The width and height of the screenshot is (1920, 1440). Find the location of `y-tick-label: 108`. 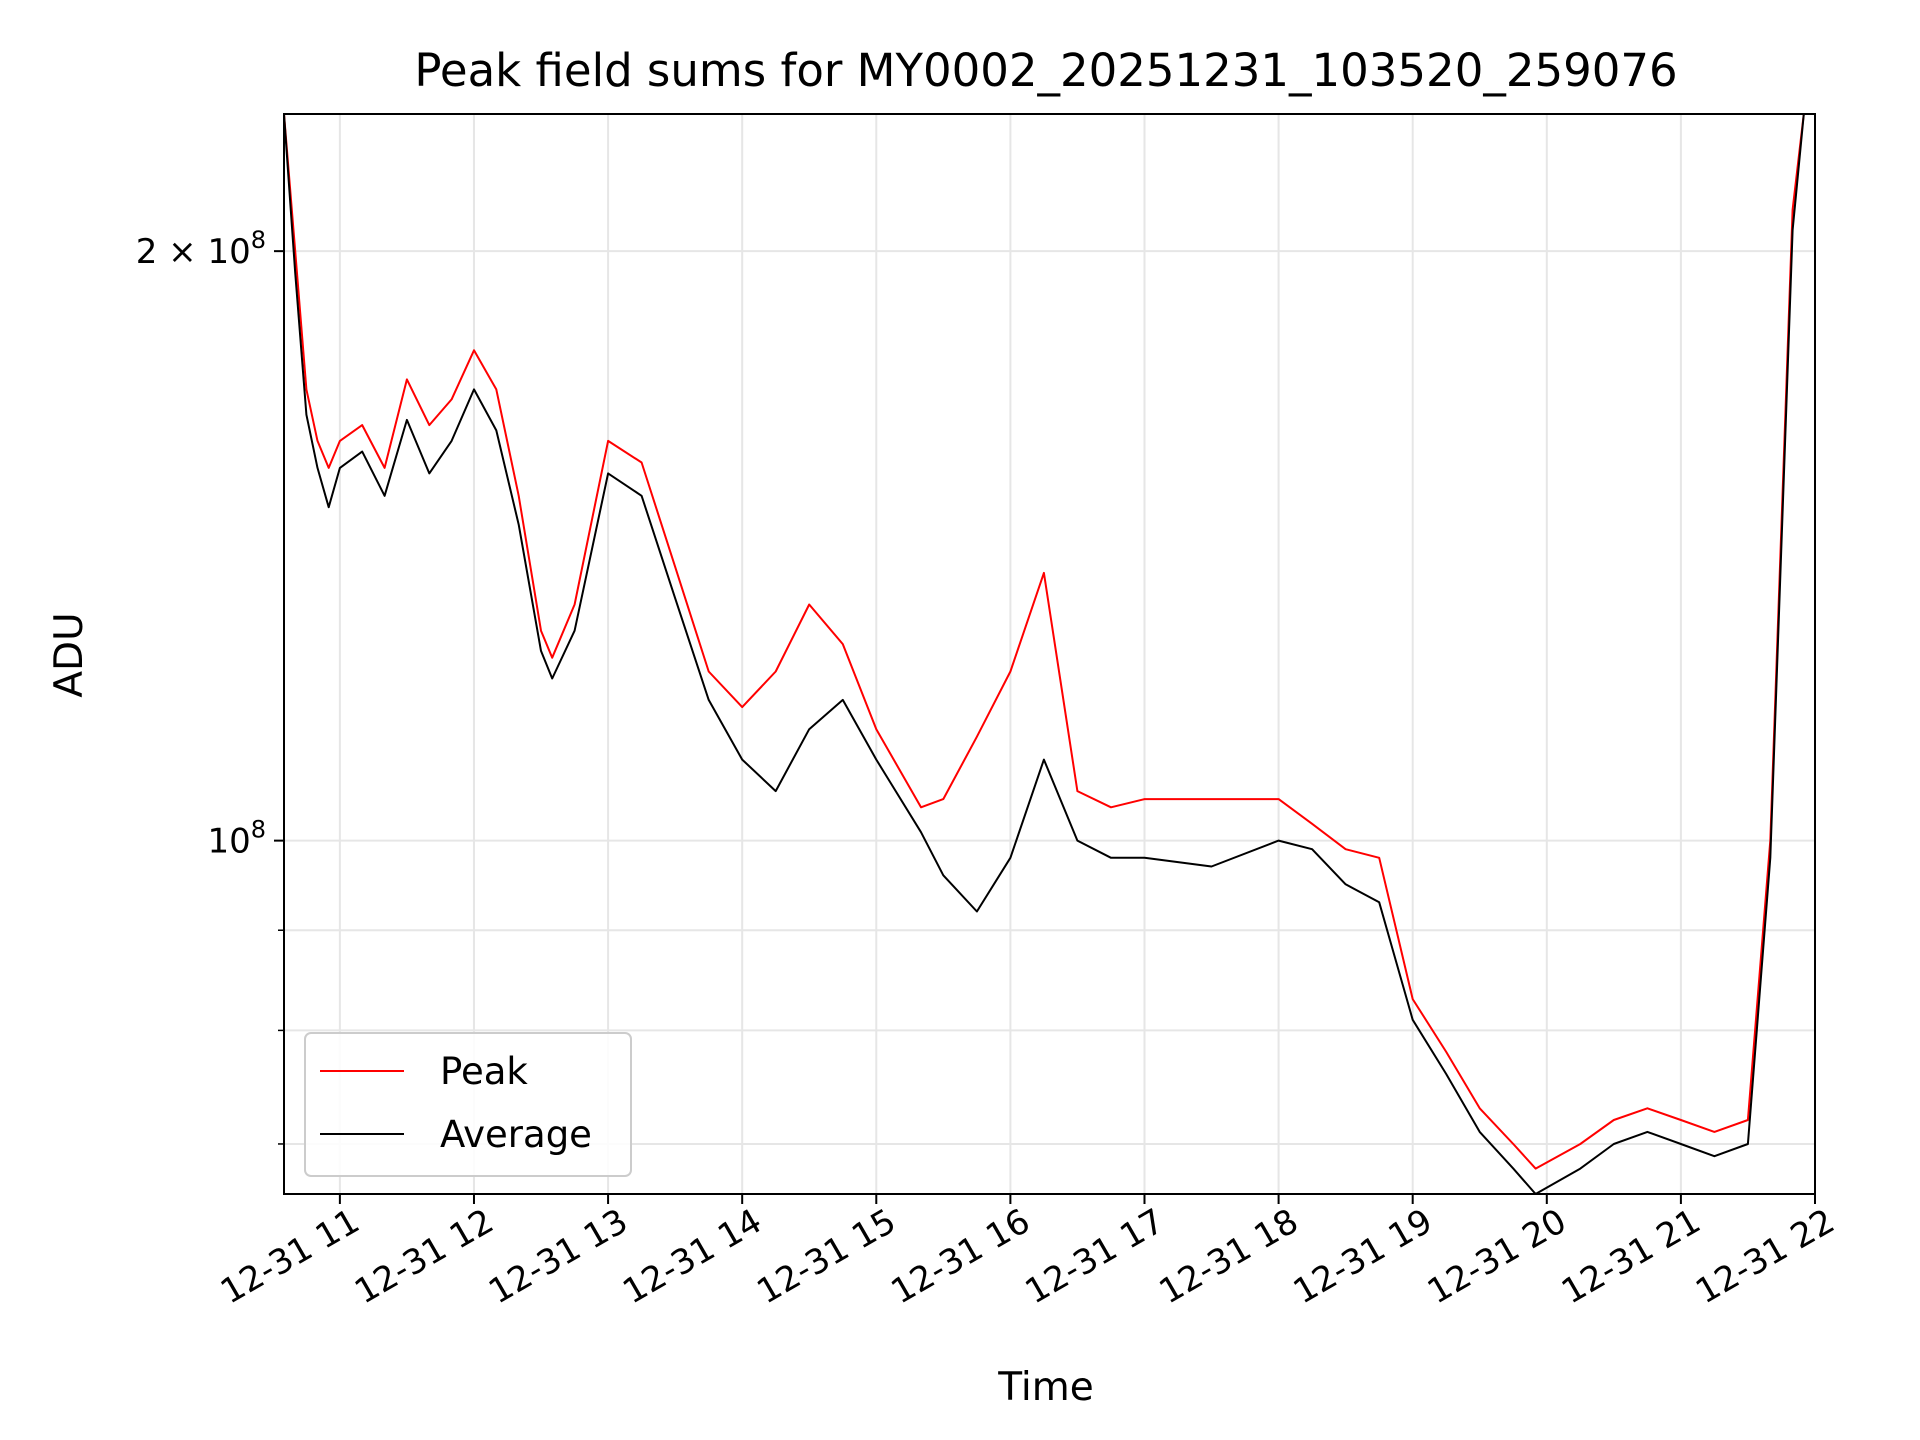

y-tick-label: 108 is located at coordinates (236, 839).